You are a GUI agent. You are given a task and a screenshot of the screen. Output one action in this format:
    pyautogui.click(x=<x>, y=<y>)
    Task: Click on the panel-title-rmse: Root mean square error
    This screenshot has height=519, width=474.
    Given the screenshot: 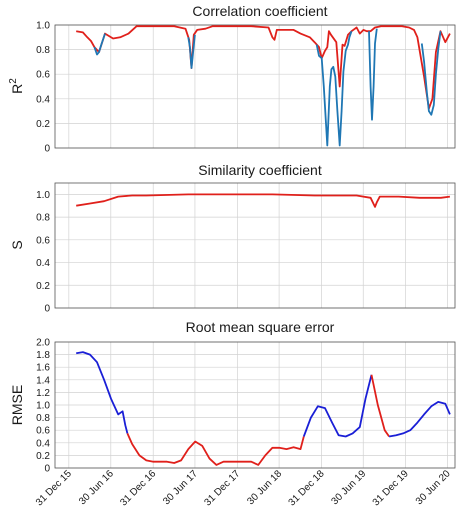 What is the action you would take?
    pyautogui.click(x=260, y=327)
    